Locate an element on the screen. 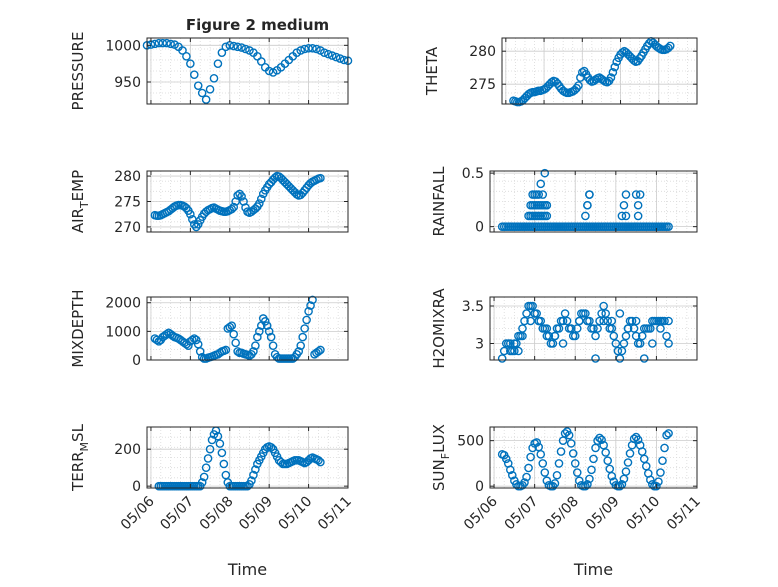  subplot-3: 270 275 280 AIRTEMP is located at coordinates (209, 202).